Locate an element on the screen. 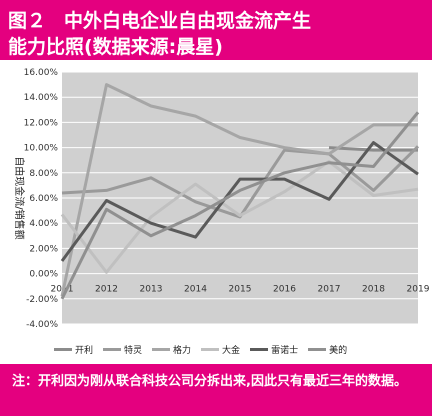 The width and height of the screenshot is (432, 416). legend-item: 雷诺士 is located at coordinates (274, 349).